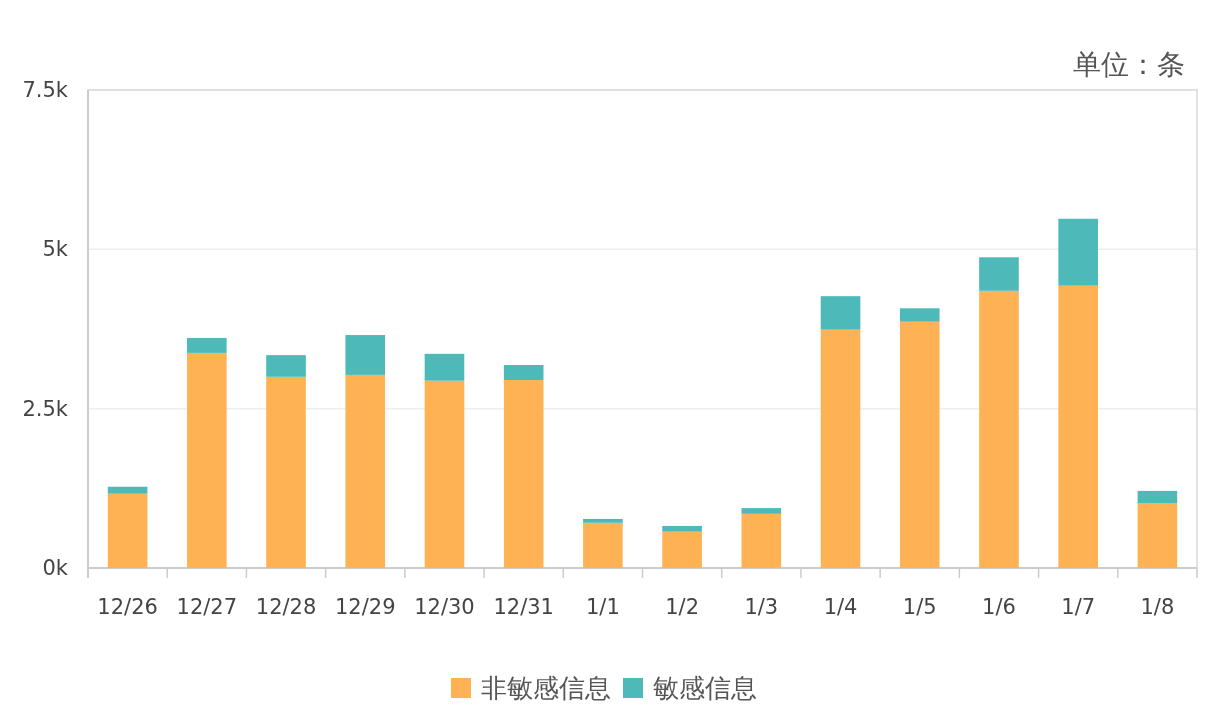 The image size is (1221, 708). Describe the element at coordinates (207, 607) in the screenshot. I see `x-tick-label: 12/27` at that location.